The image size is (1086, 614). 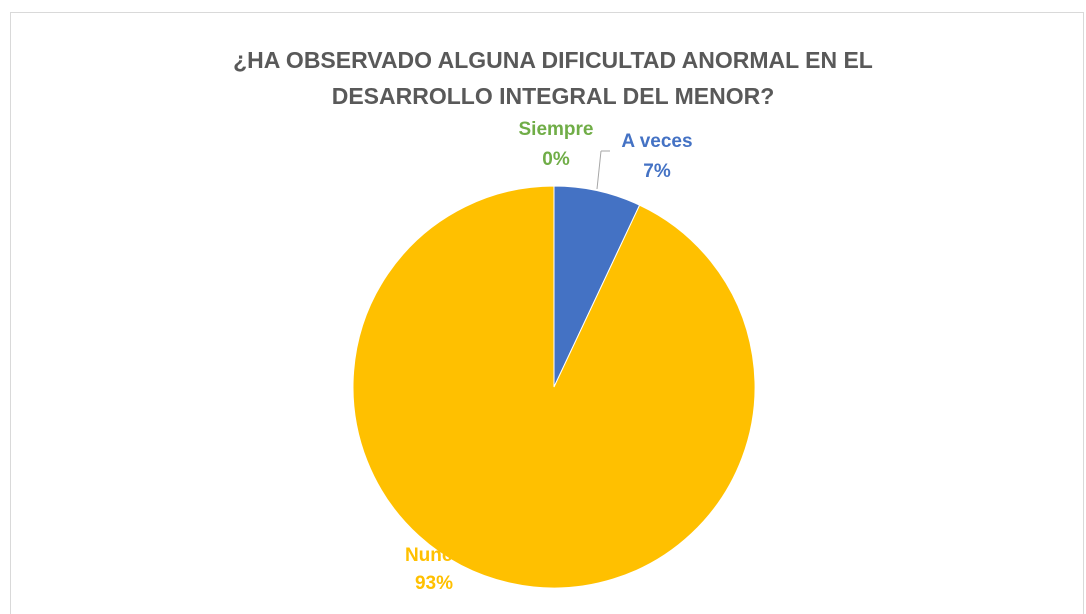 What do you see at coordinates (556, 159) in the screenshot?
I see `slice-value-label: 0%` at bounding box center [556, 159].